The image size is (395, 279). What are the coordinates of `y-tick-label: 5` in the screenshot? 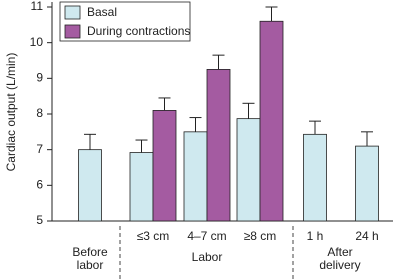 It's located at (39, 220).